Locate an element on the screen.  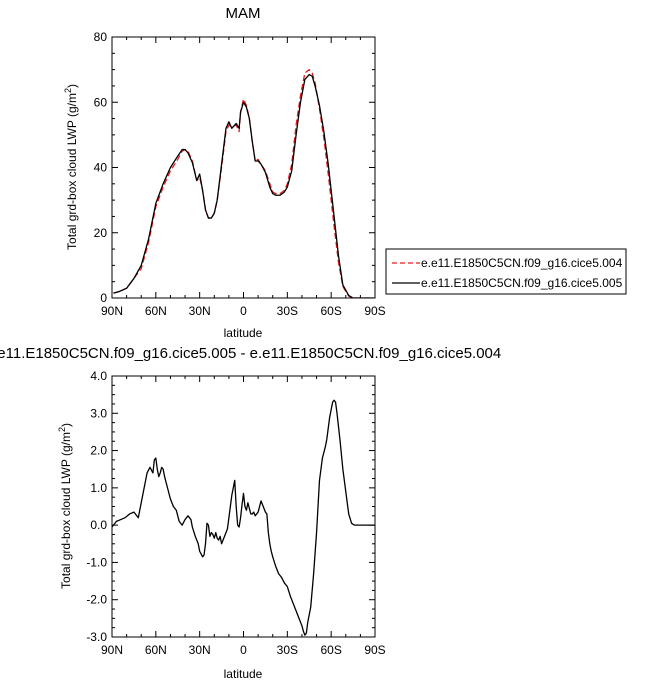
y-tick-label: 20 is located at coordinates (101, 233).